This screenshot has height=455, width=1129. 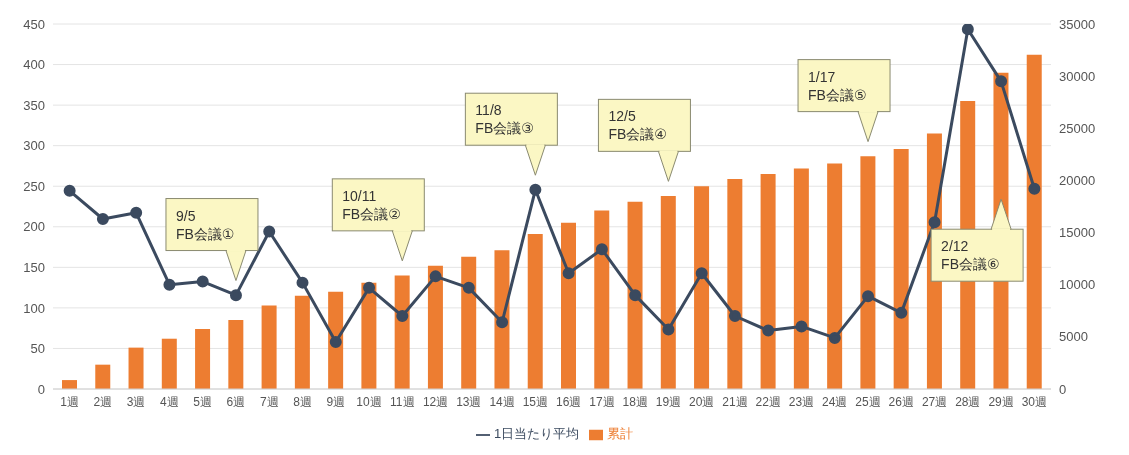 I want to click on y-tick-label: 350, so click(x=34, y=105).